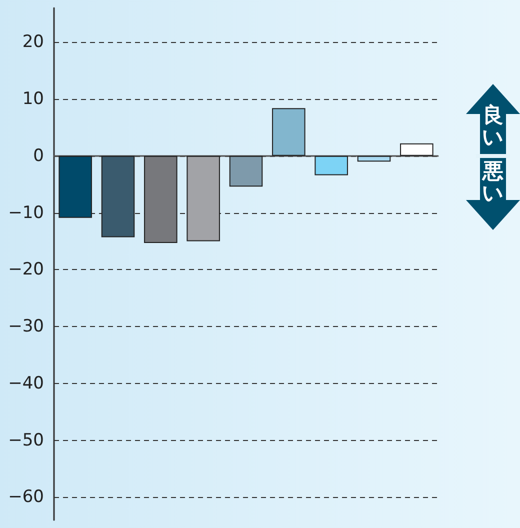 Image resolution: width=520 pixels, height=528 pixels. I want to click on y-tick-label: 20, so click(33, 42).